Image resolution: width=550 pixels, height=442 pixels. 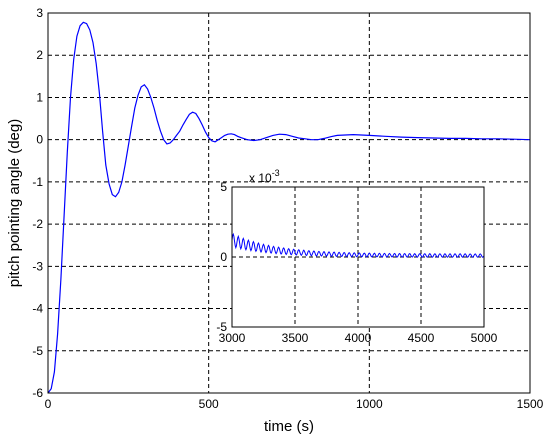 What do you see at coordinates (37, 224) in the screenshot?
I see `y-tick-label: -2` at bounding box center [37, 224].